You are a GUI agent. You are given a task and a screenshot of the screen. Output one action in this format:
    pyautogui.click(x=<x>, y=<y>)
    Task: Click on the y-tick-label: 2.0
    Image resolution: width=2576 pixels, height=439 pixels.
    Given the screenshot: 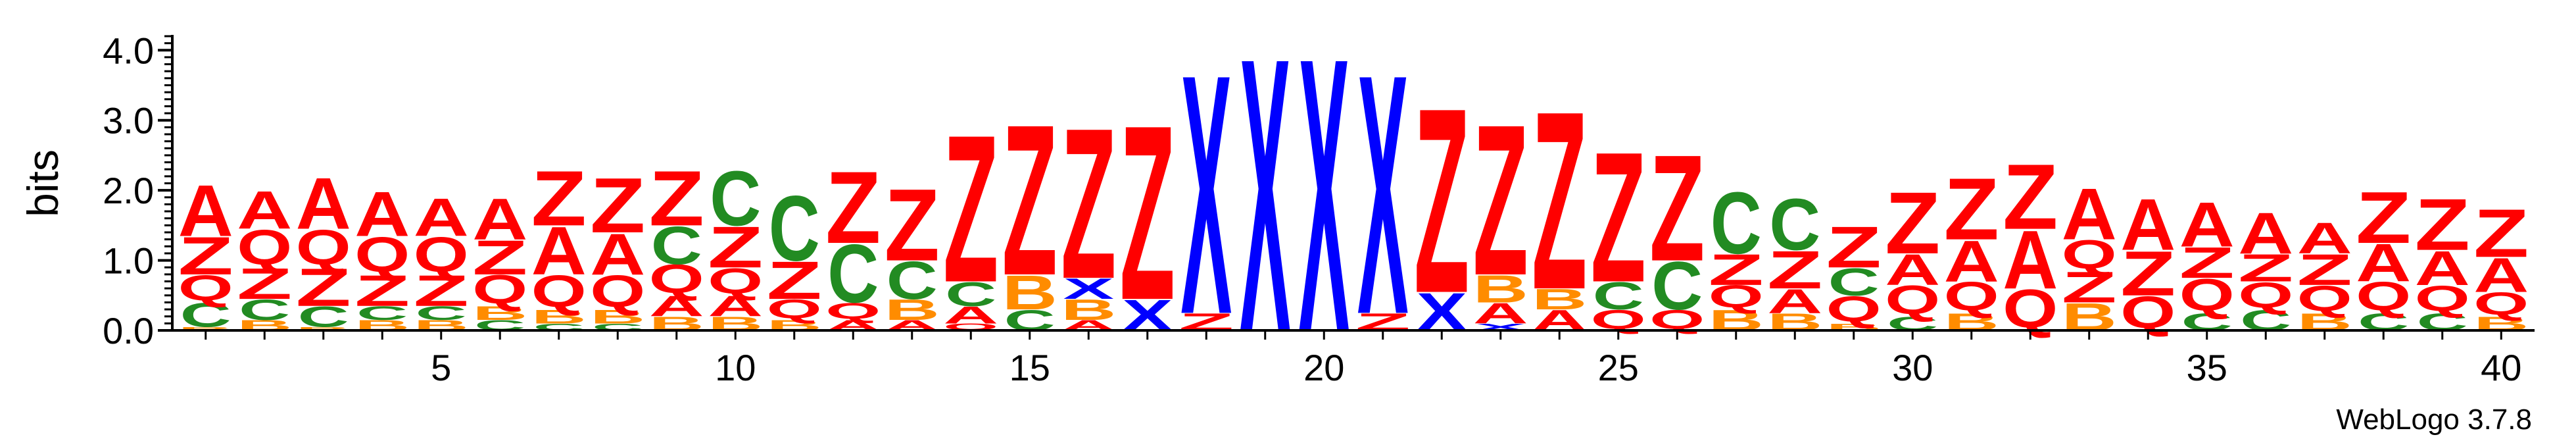 What is the action you would take?
    pyautogui.click(x=128, y=190)
    